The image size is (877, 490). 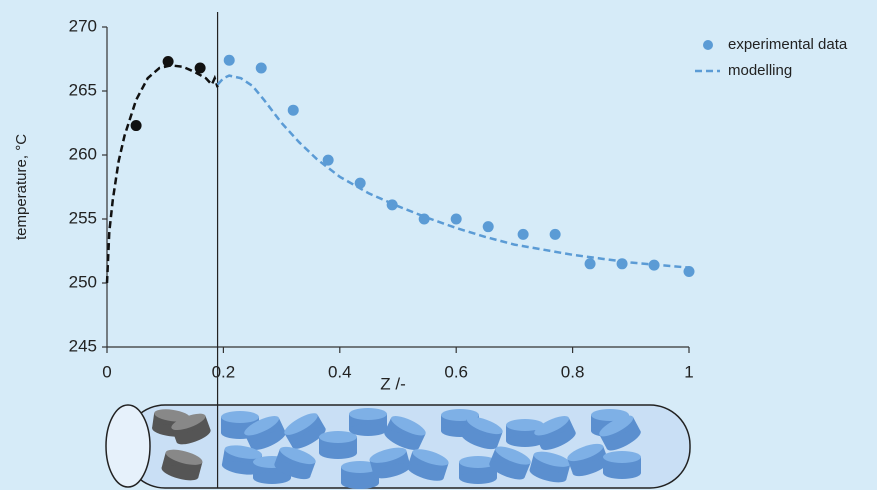 What do you see at coordinates (398, 446) in the screenshot?
I see `reactor-illustration` at bounding box center [398, 446].